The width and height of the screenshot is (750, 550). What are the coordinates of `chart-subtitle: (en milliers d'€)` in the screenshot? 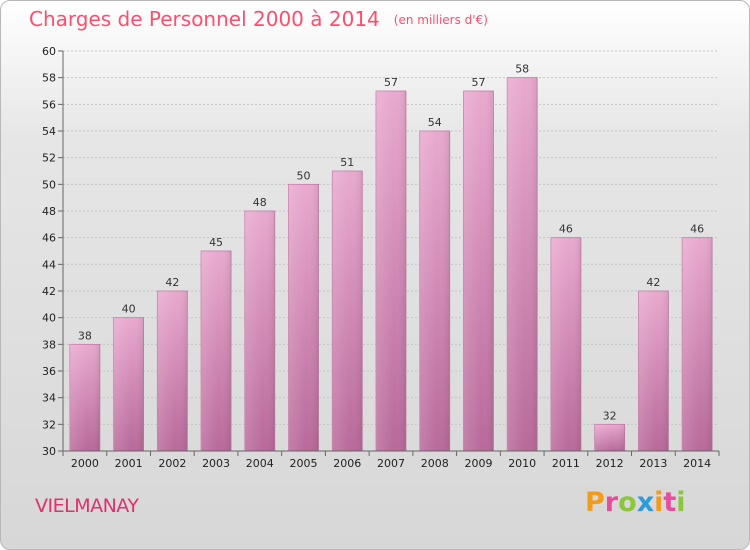 It's located at (440, 20).